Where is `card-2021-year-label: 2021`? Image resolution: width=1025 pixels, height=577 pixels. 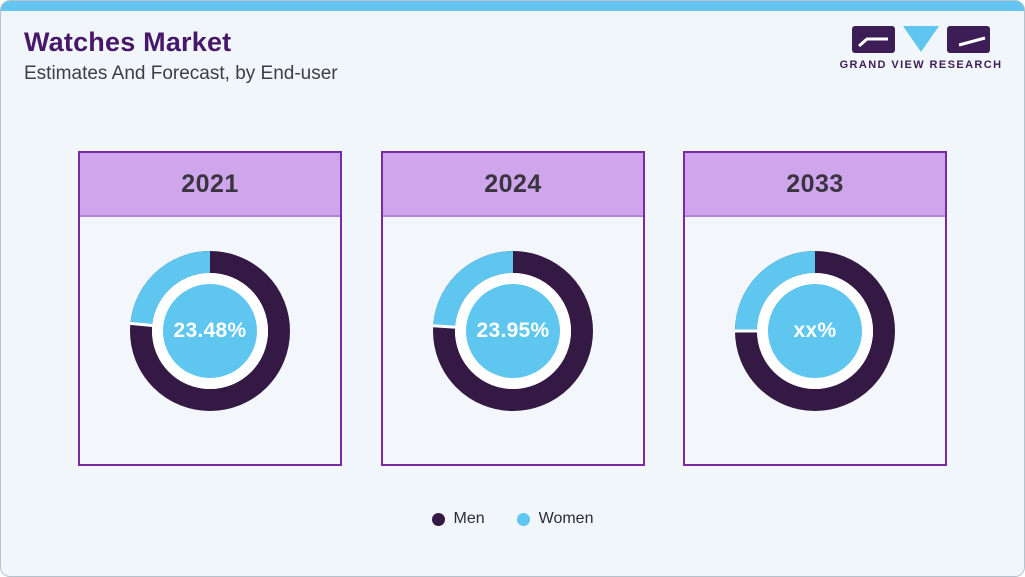 card-2021-year-label: 2021 is located at coordinates (210, 183).